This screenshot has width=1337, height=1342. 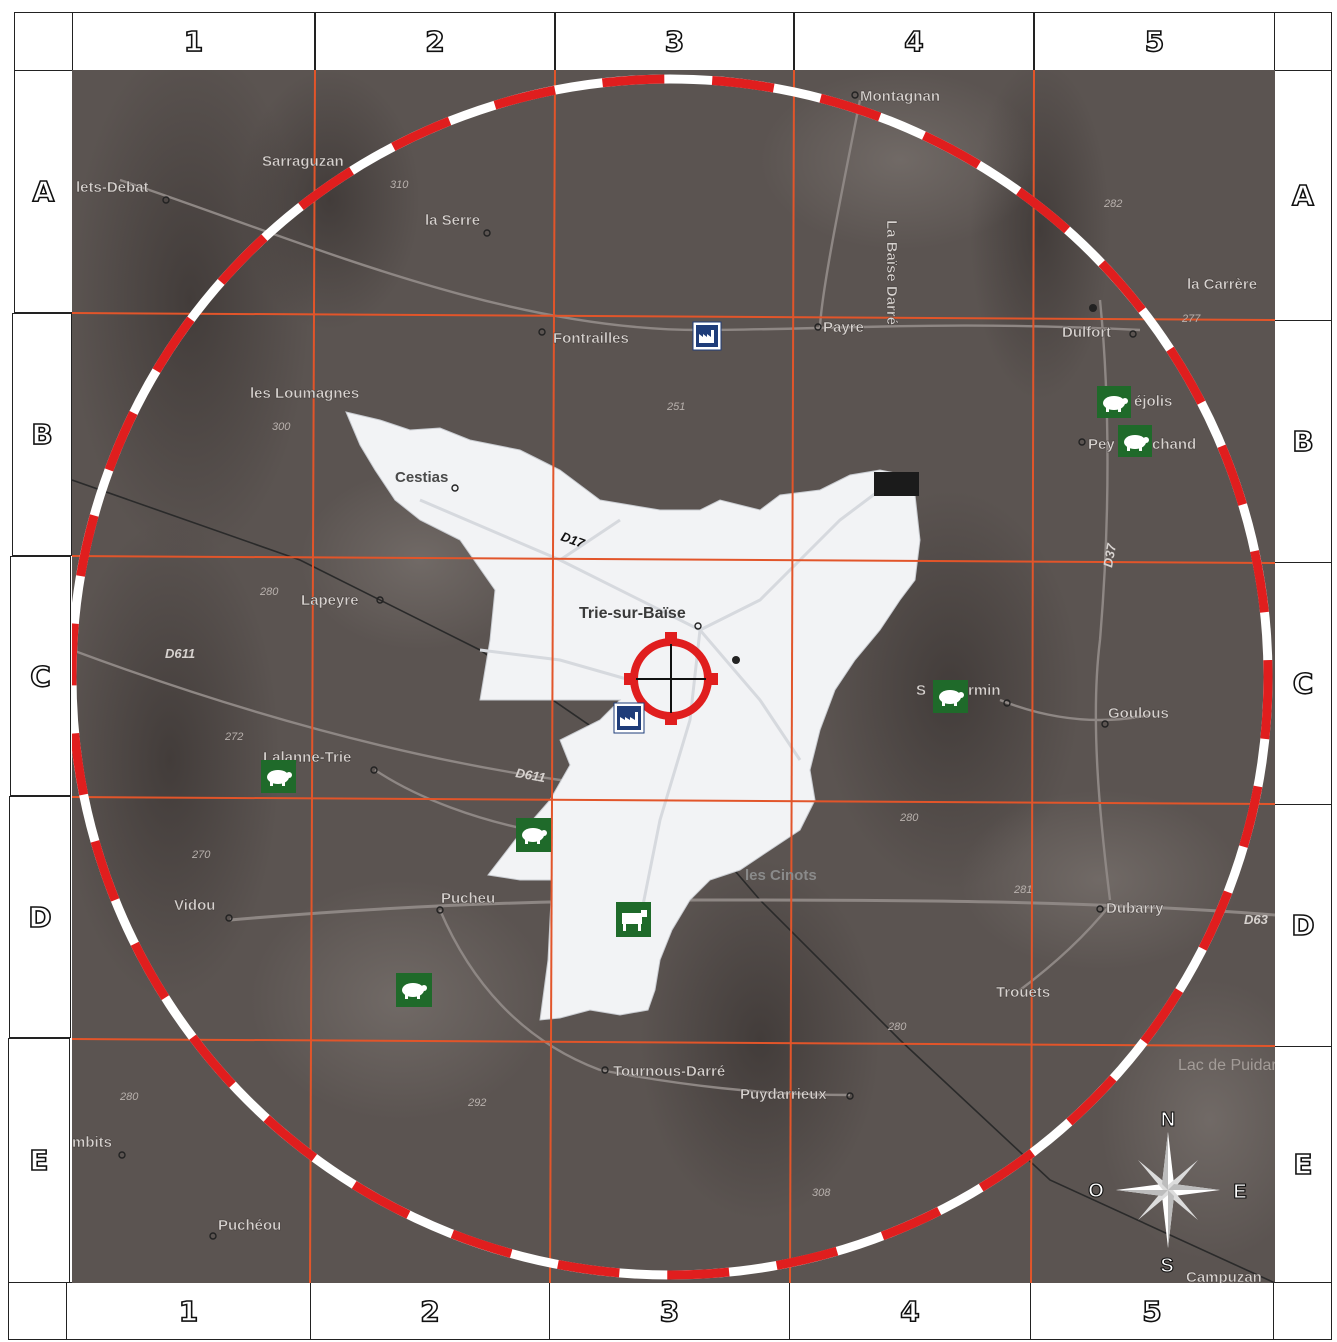 What do you see at coordinates (304, 393) in the screenshot?
I see `label-les-loumagnes: les Loumagnes` at bounding box center [304, 393].